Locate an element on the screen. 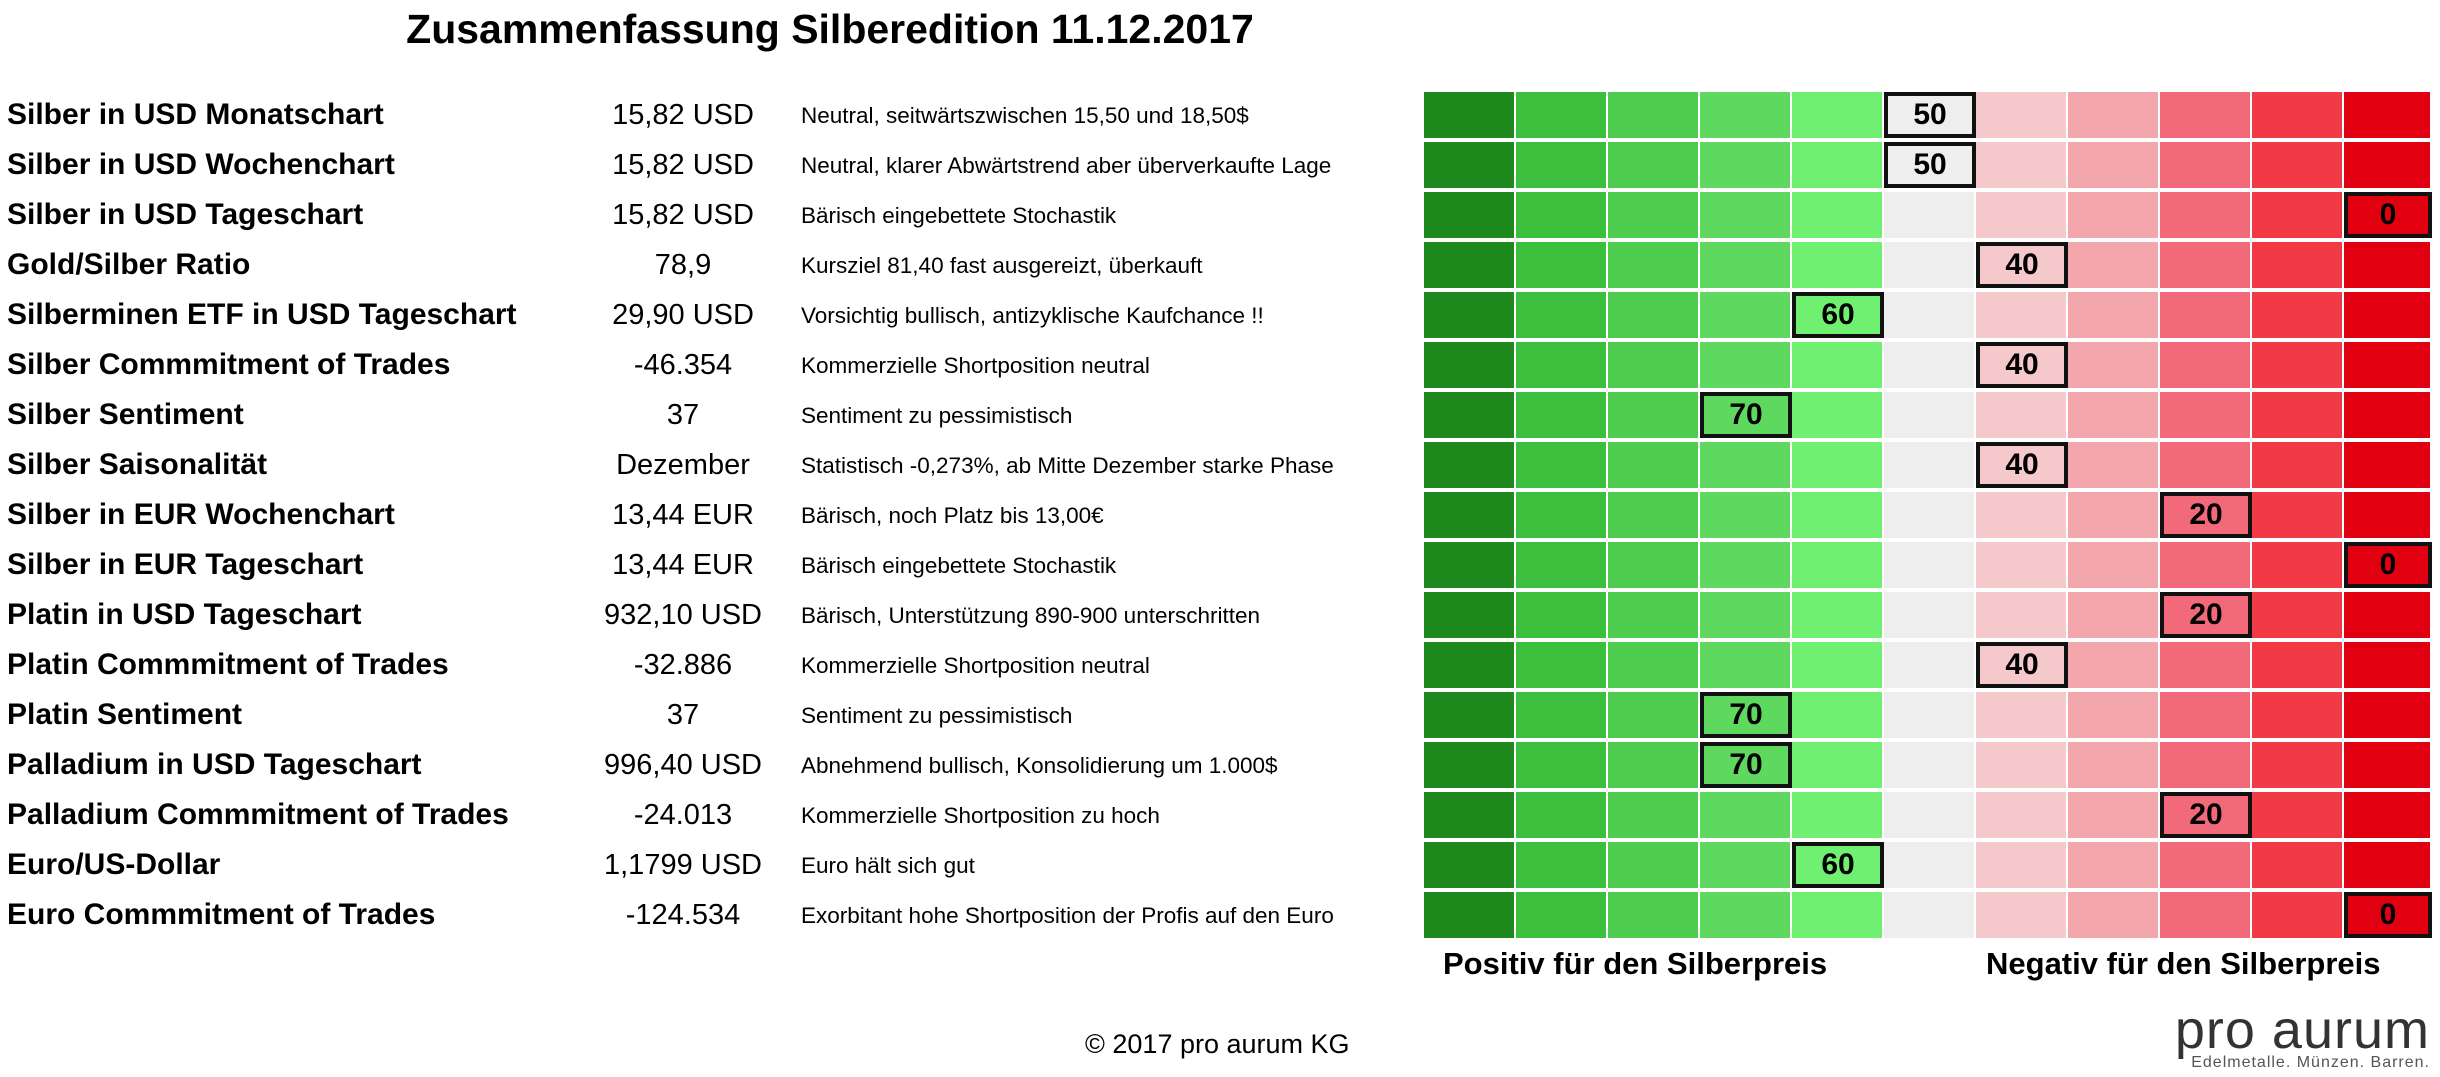 The width and height of the screenshot is (2440, 1077). score-marker: 20 is located at coordinates (2206, 615).